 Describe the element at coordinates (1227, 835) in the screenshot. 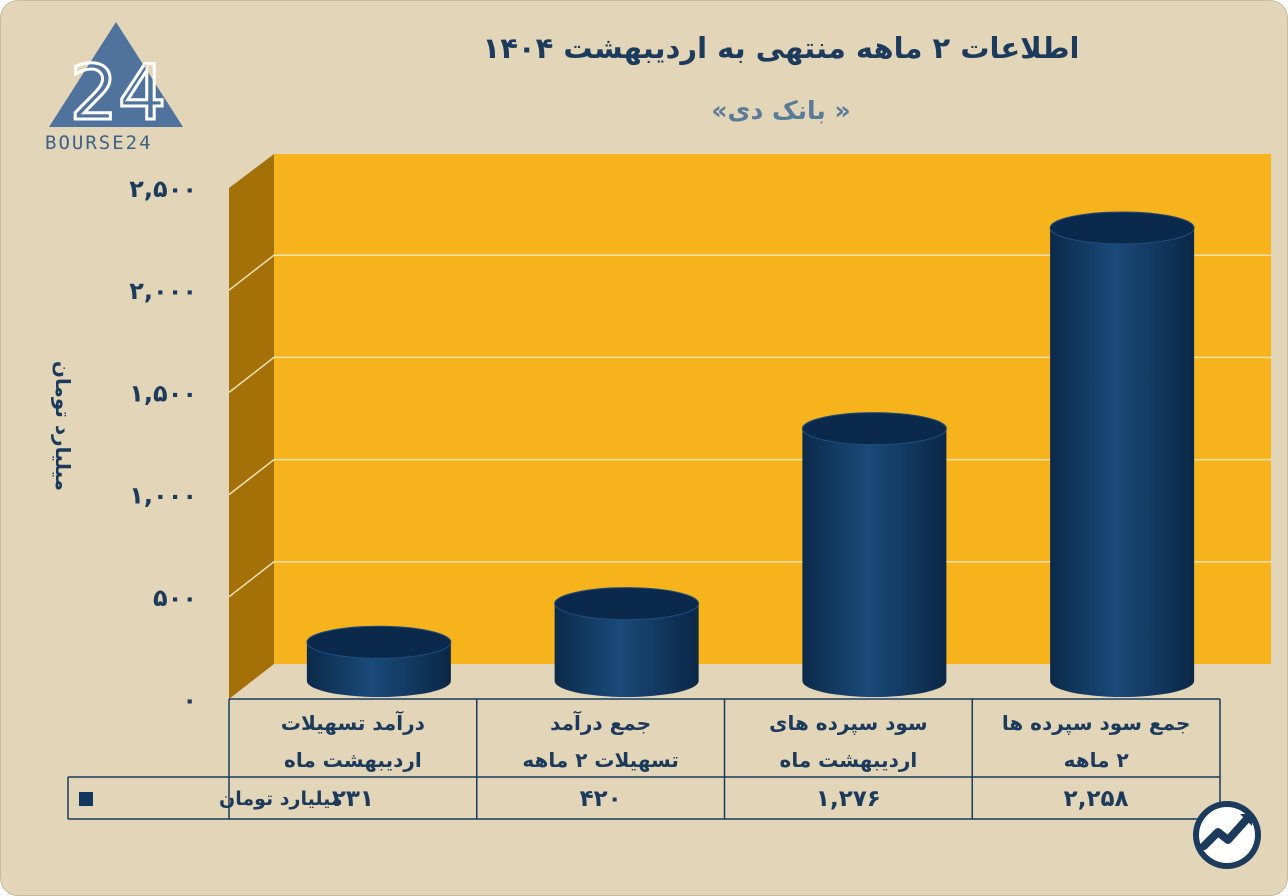

I see `trend-arrow-icon` at that location.